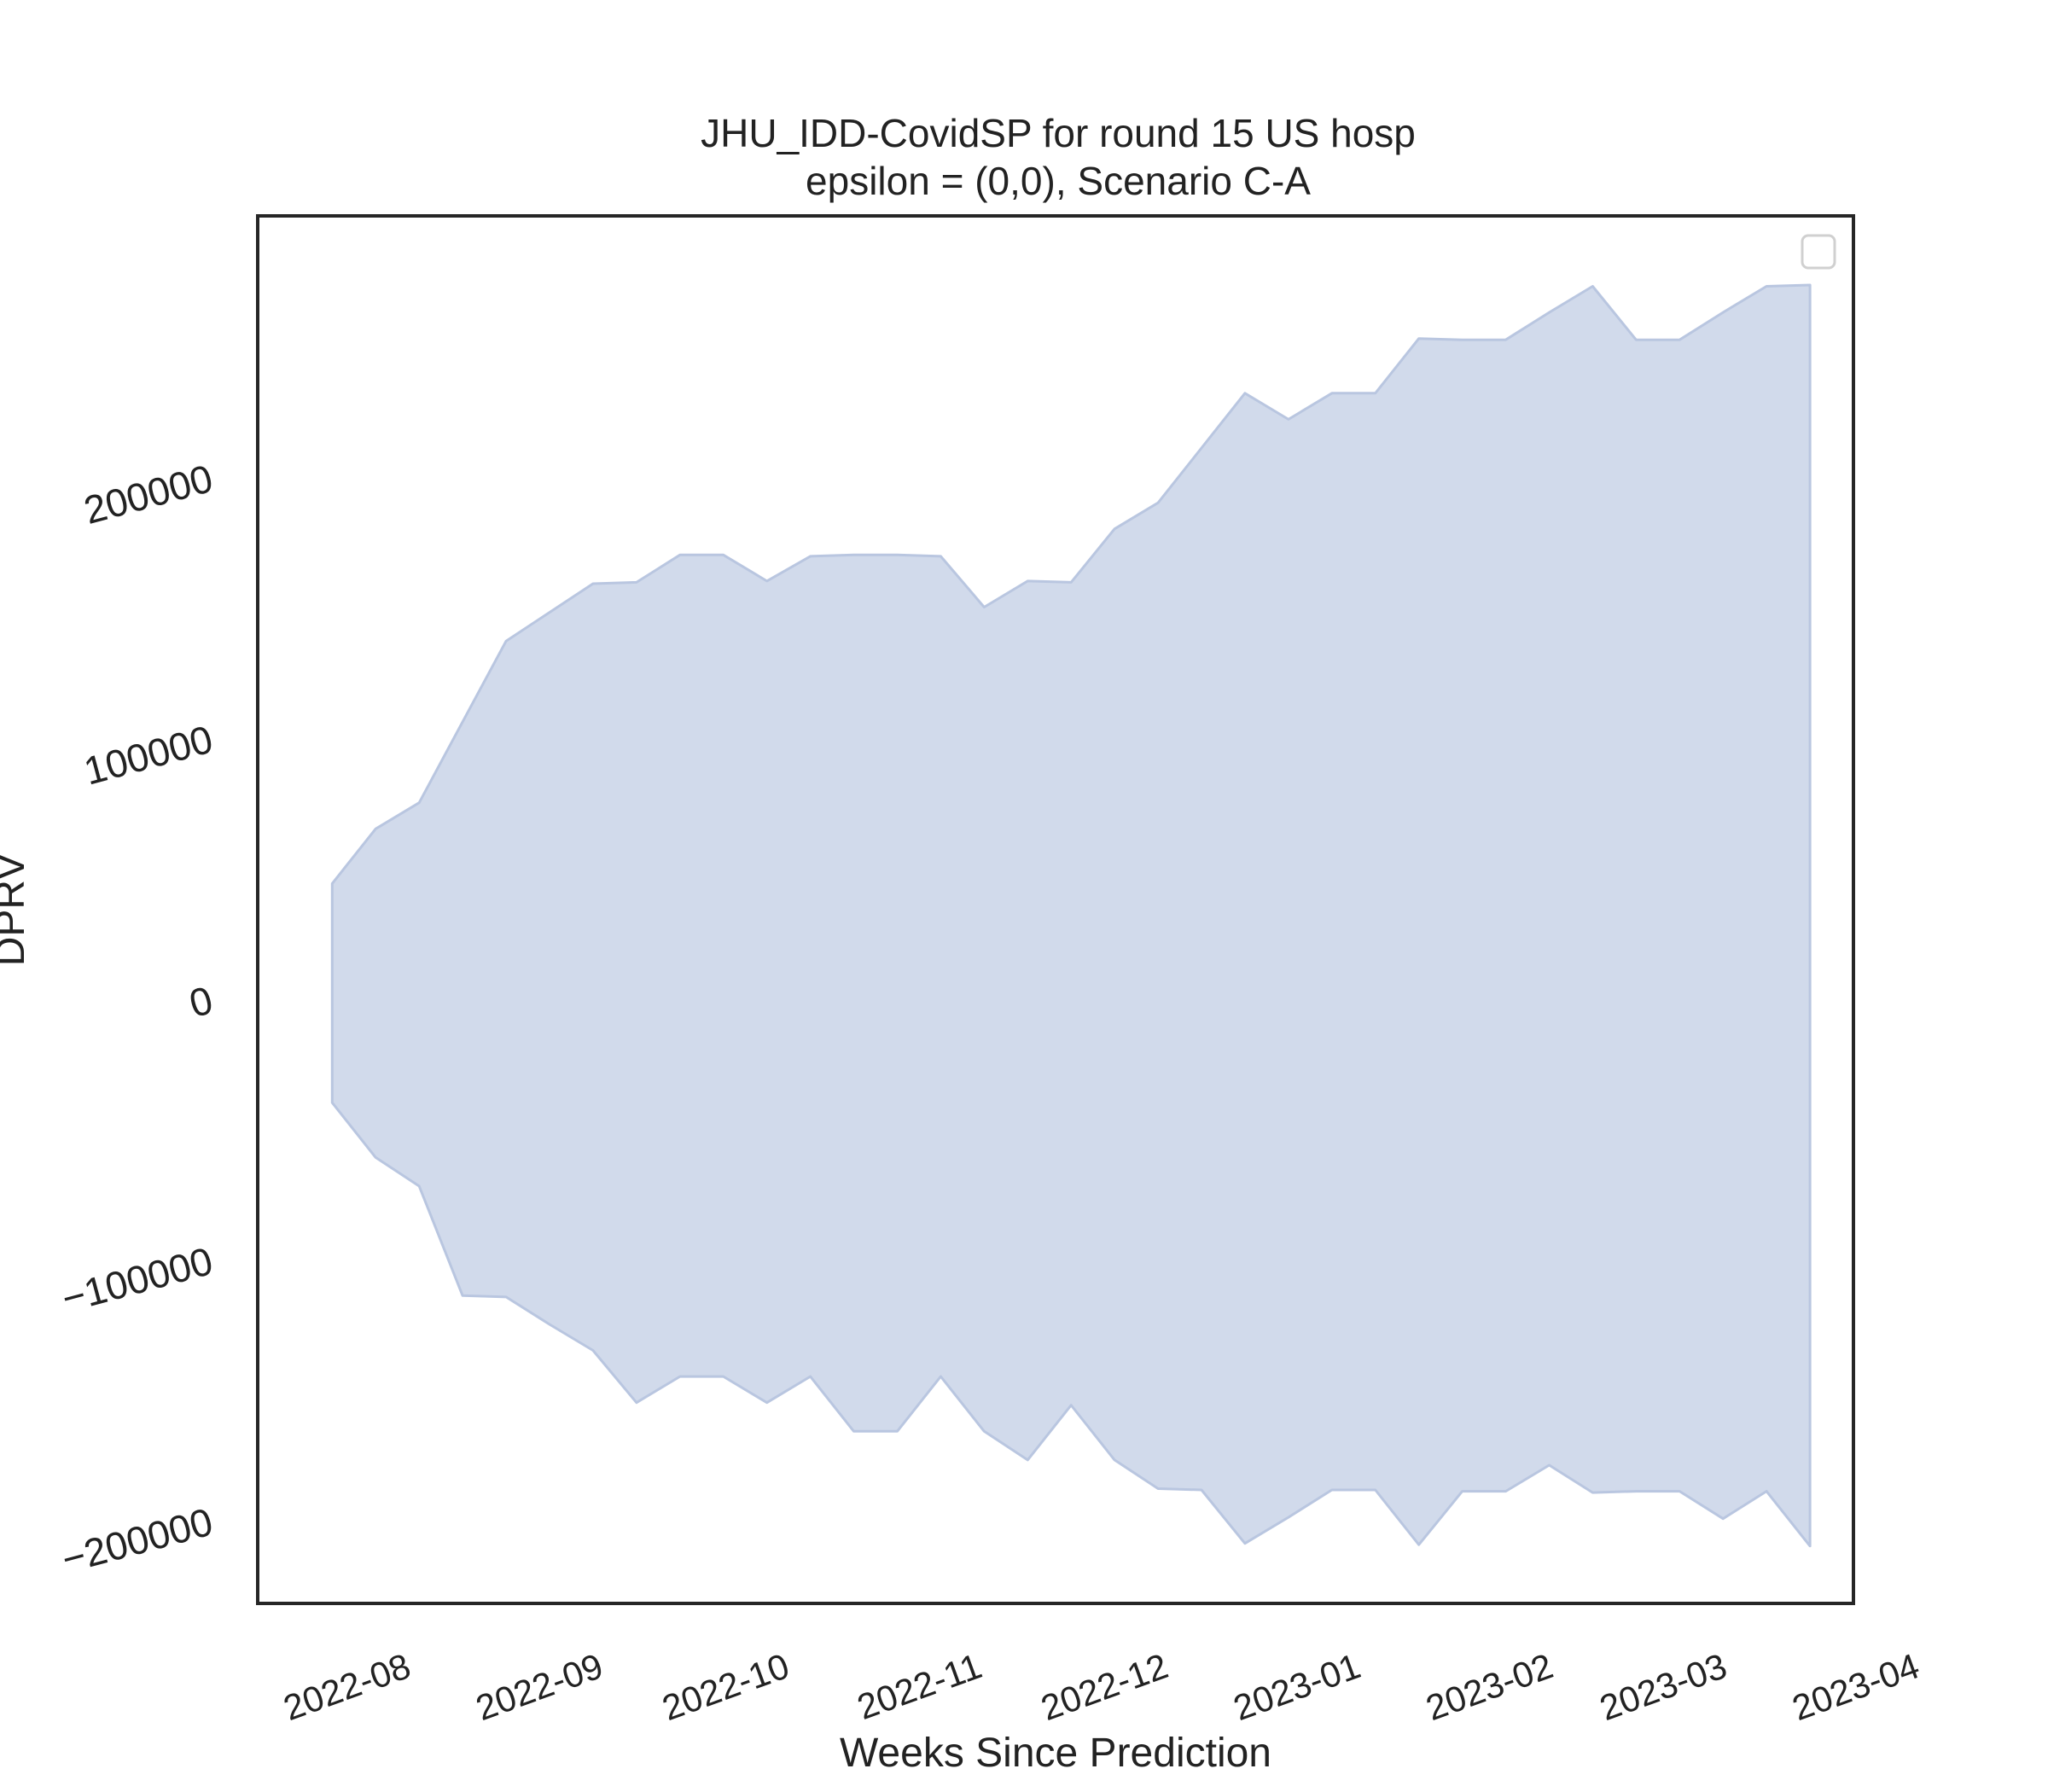 This screenshot has width=2048, height=1792. I want to click on x-tick-label: 2022-12, so click(1104, 1686).